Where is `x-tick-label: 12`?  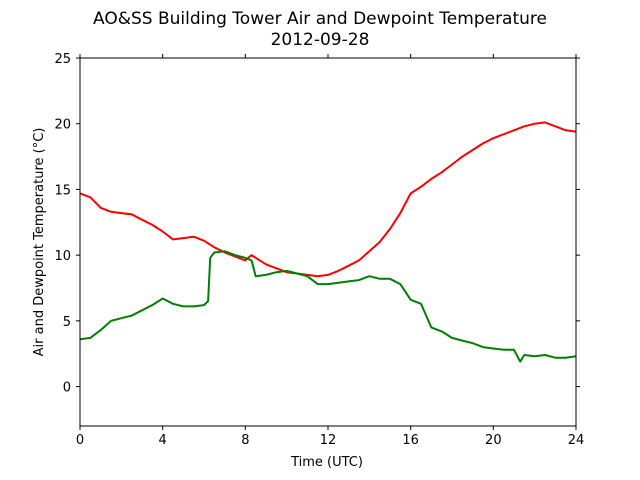 x-tick-label: 12 is located at coordinates (328, 440).